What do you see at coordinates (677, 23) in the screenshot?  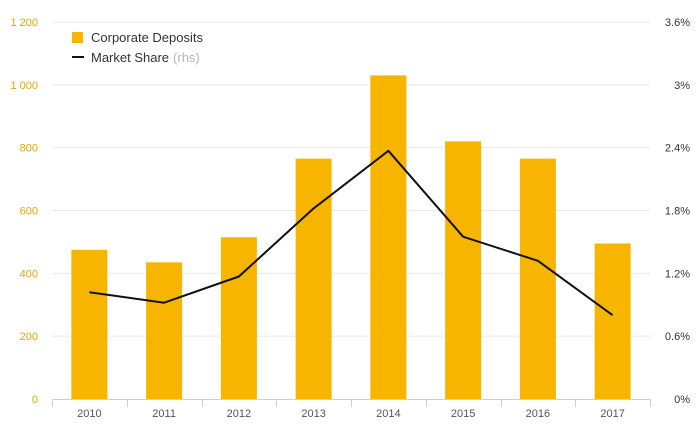 I see `y-right-tick-label: 3.6%` at bounding box center [677, 23].